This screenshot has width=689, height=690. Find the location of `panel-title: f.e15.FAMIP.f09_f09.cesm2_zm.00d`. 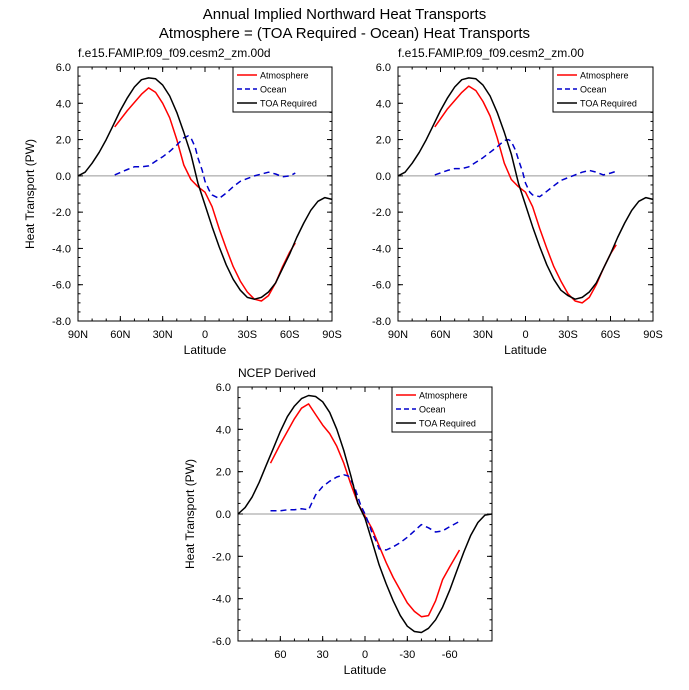

panel-title: f.e15.FAMIP.f09_f09.cesm2_zm.00d is located at coordinates (174, 53).